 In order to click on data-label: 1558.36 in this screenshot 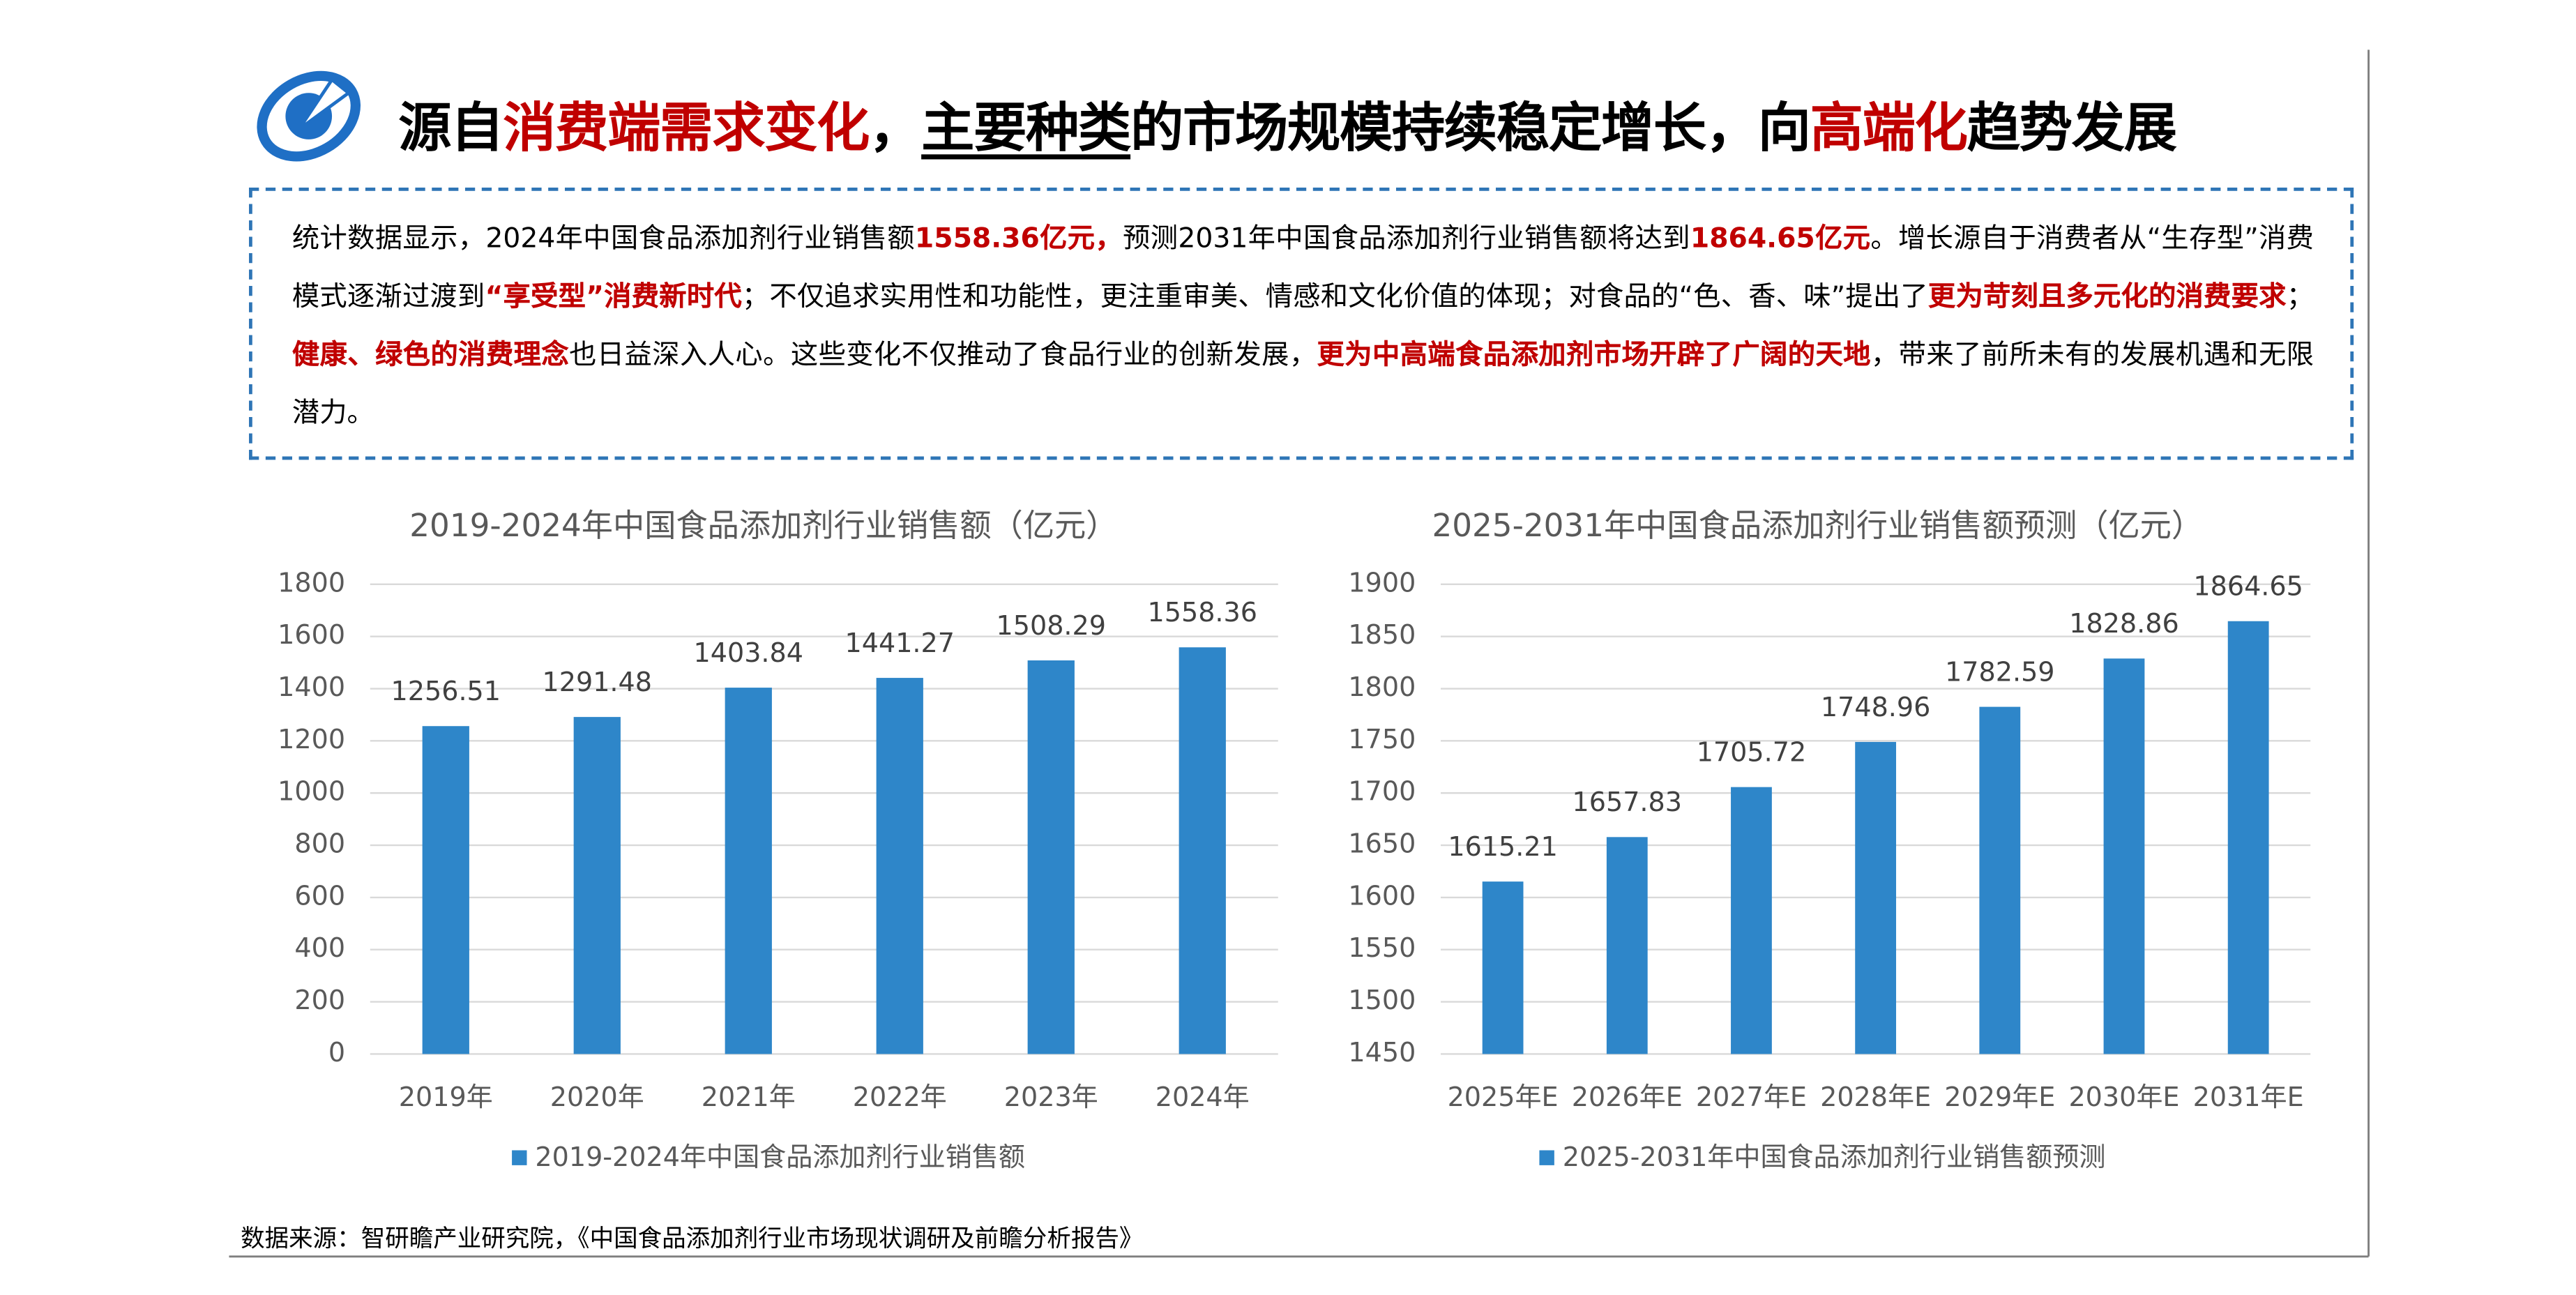, I will do `click(1202, 612)`.